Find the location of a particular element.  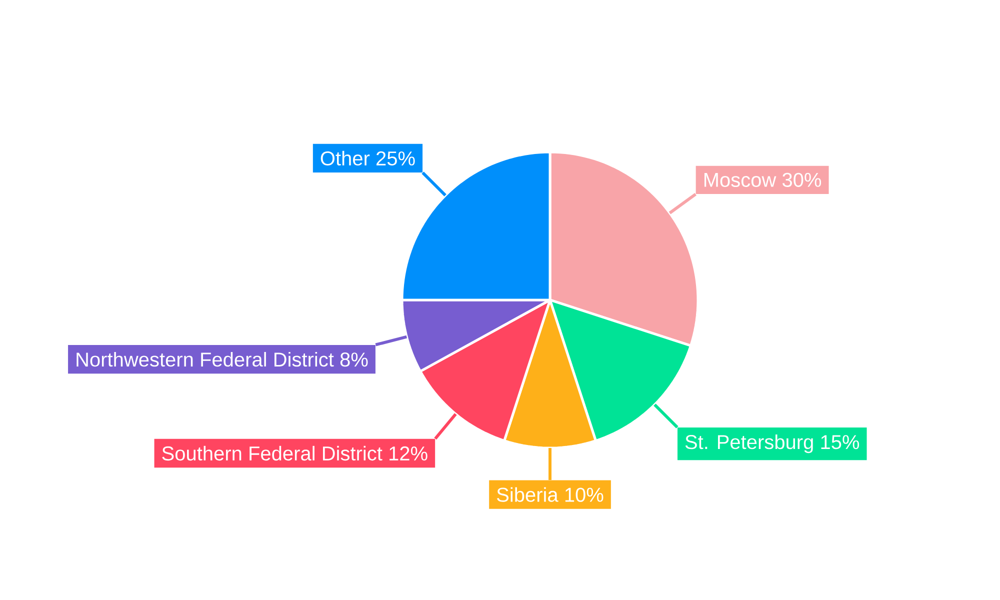

data-label: 12% is located at coordinates (409, 453).